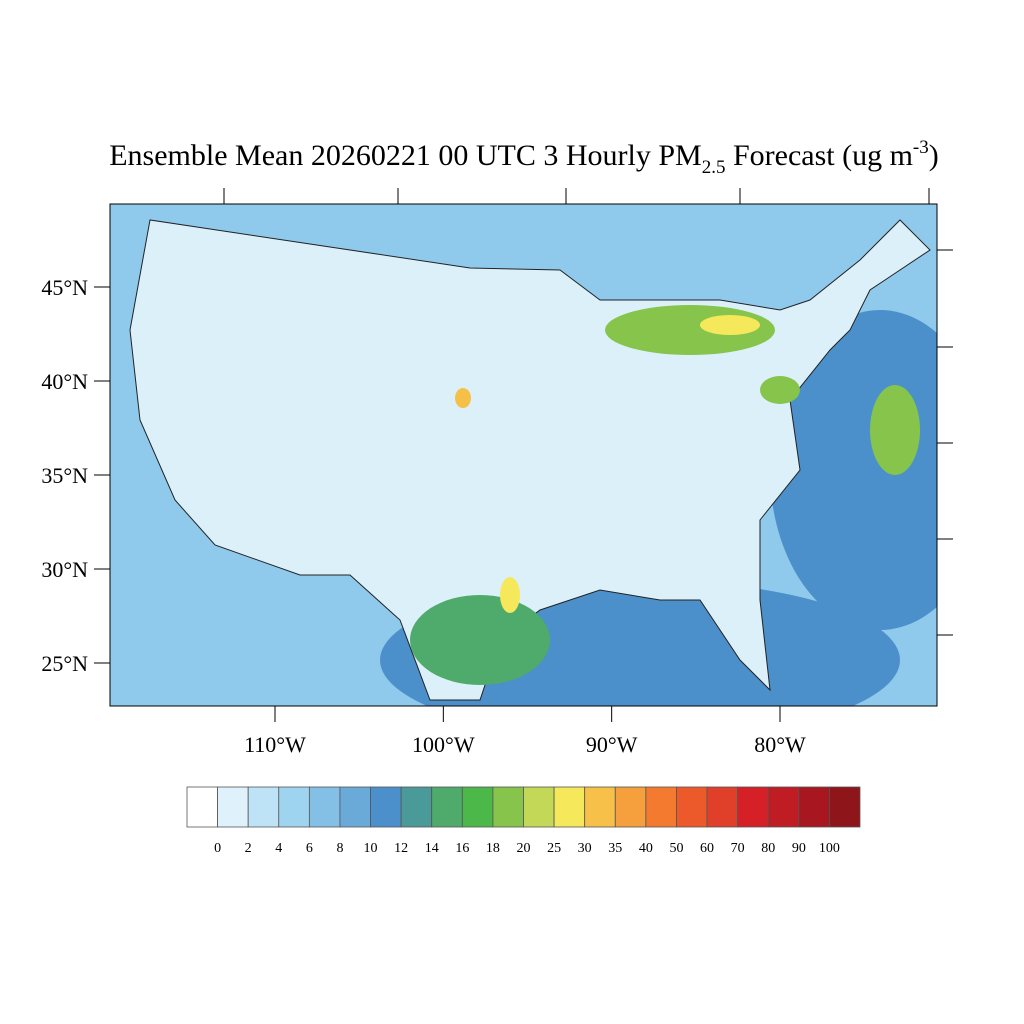 The height and width of the screenshot is (1024, 1024). I want to click on title-tail: Forecast (ug m, so click(818, 155).